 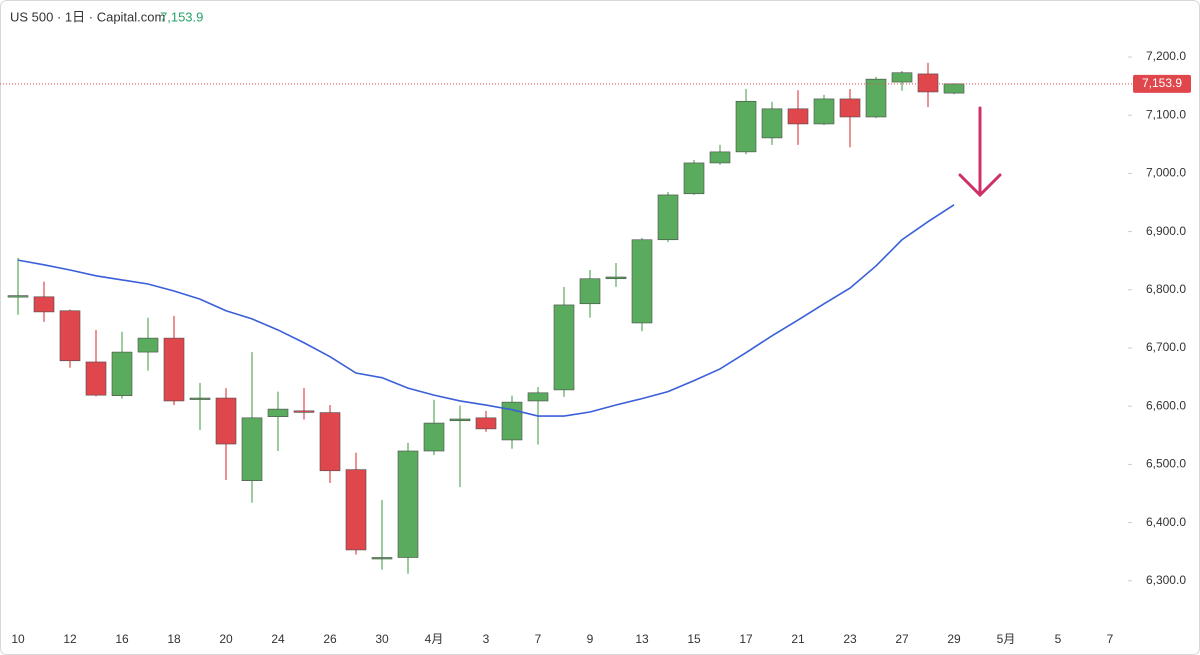 What do you see at coordinates (226, 639) in the screenshot?
I see `x-tick-label: 20` at bounding box center [226, 639].